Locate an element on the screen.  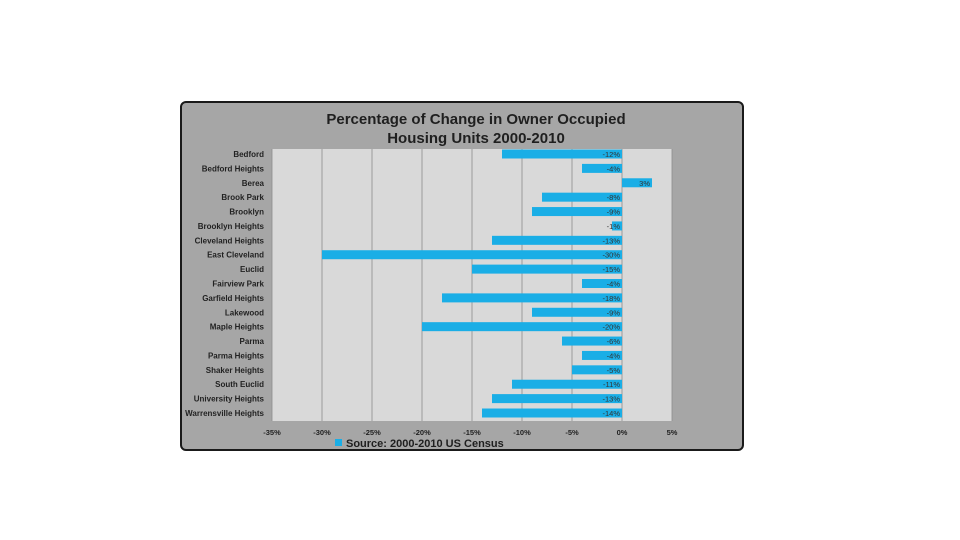
data-label: -8% is located at coordinates (614, 197).